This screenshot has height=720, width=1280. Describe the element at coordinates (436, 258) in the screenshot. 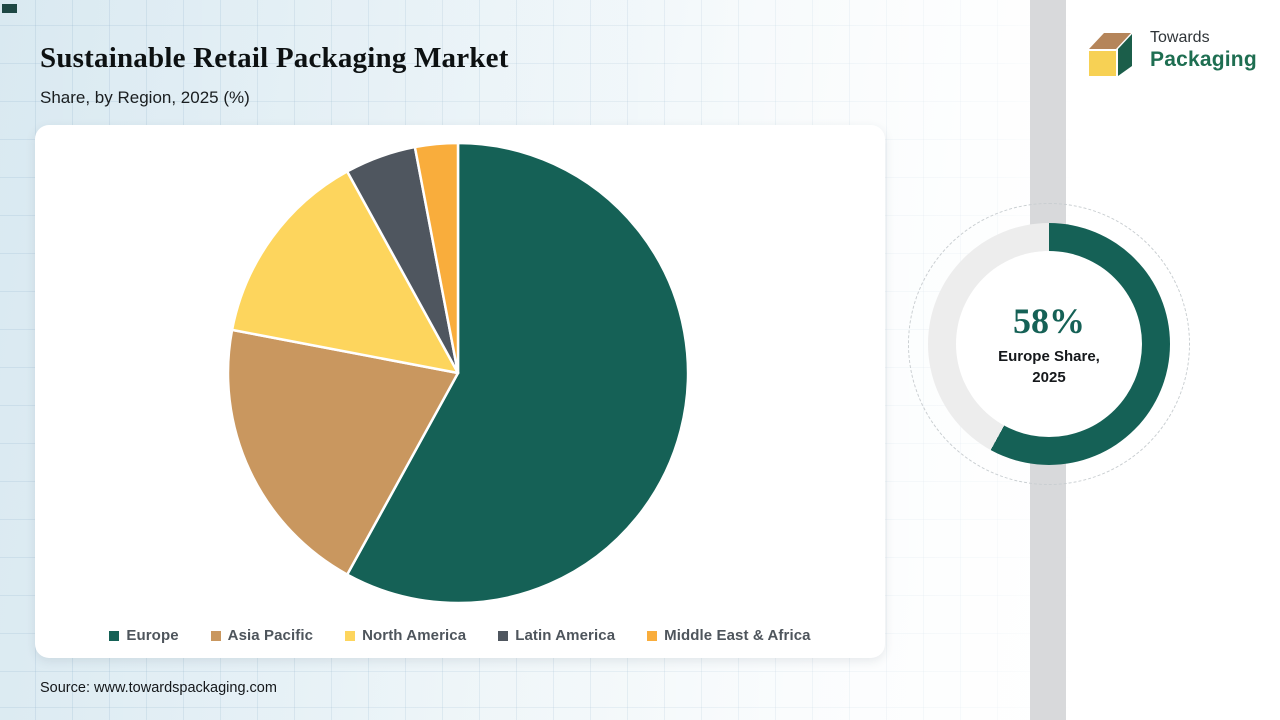

I see `pie-slice-middle-east-africa` at that location.